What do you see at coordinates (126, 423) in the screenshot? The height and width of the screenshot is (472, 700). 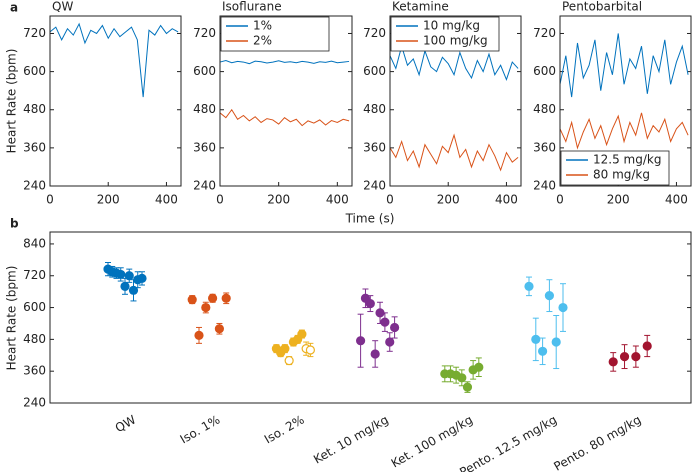 I see `x-tick-label: QW` at bounding box center [126, 423].